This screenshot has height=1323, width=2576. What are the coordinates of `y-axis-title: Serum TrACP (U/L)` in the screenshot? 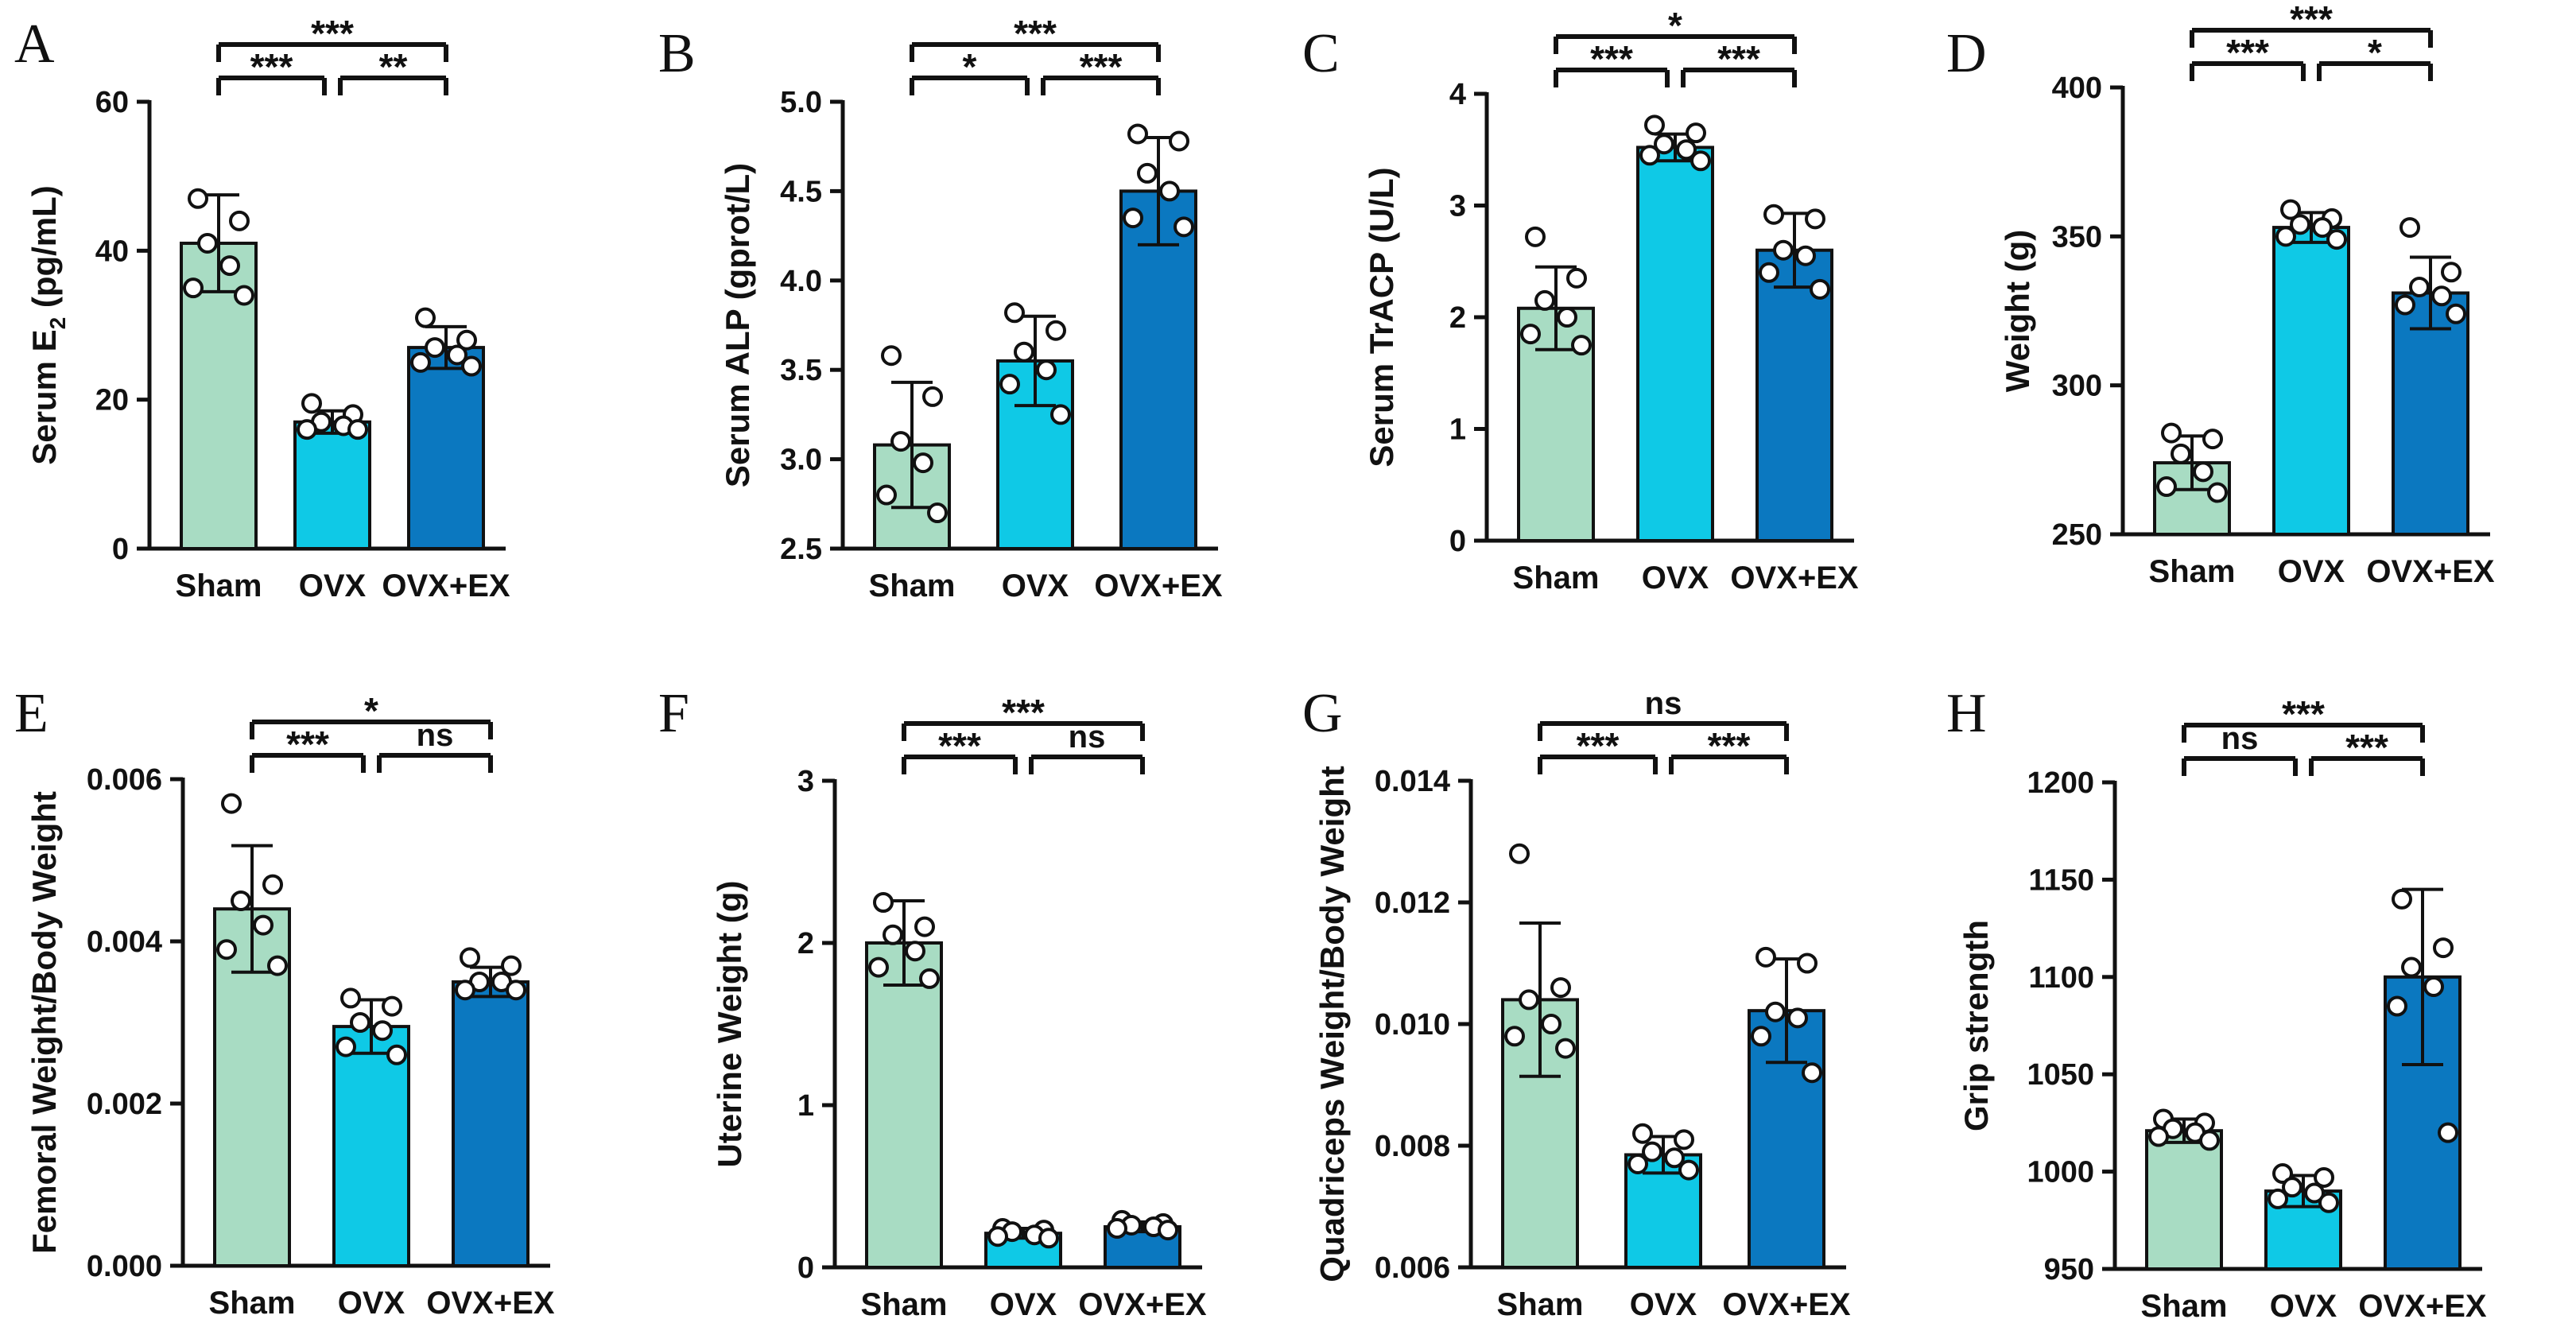 It's located at (1381, 317).